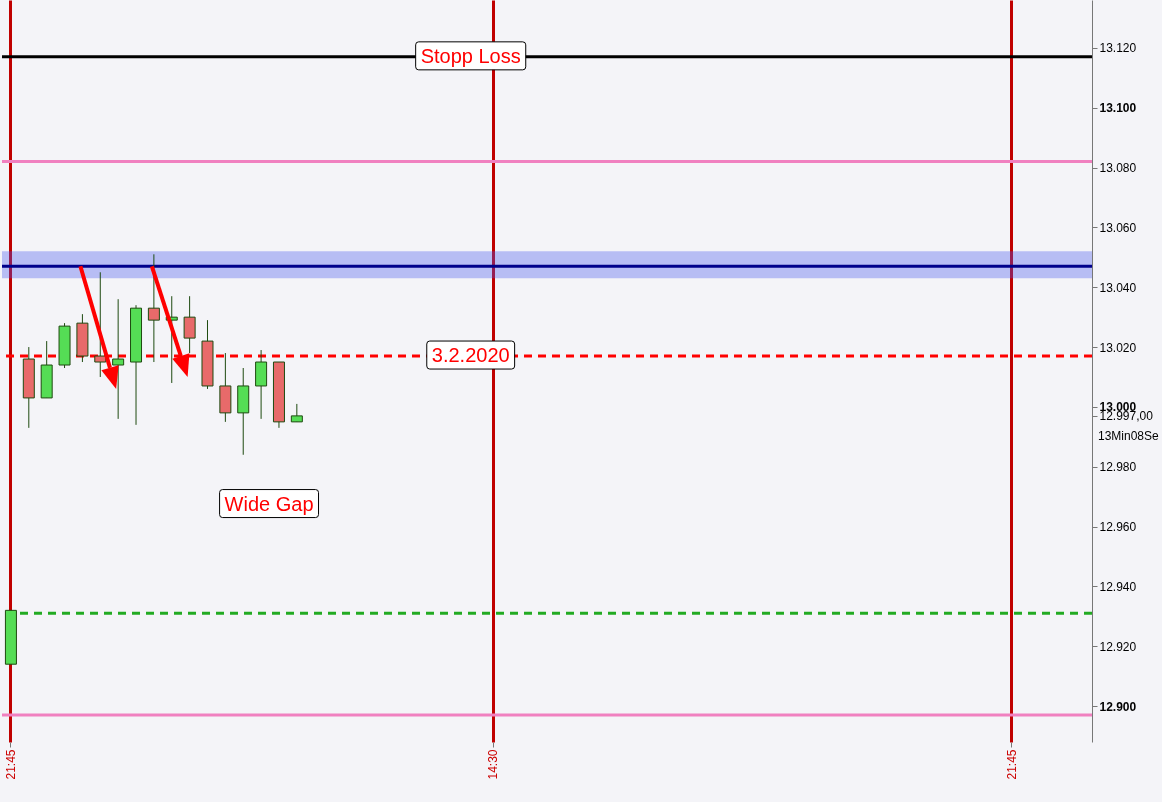  What do you see at coordinates (470, 355) in the screenshot?
I see `ref-line-label: 3.2.2020` at bounding box center [470, 355].